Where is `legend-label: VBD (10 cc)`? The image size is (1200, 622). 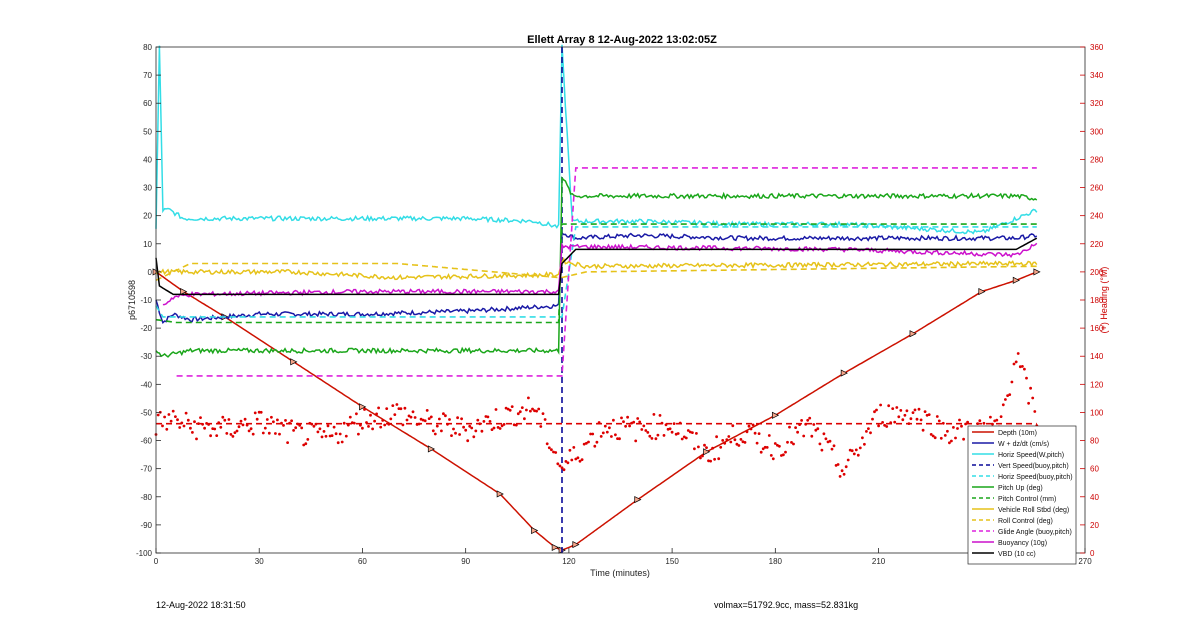 legend-label: VBD (10 cc) is located at coordinates (1017, 554).